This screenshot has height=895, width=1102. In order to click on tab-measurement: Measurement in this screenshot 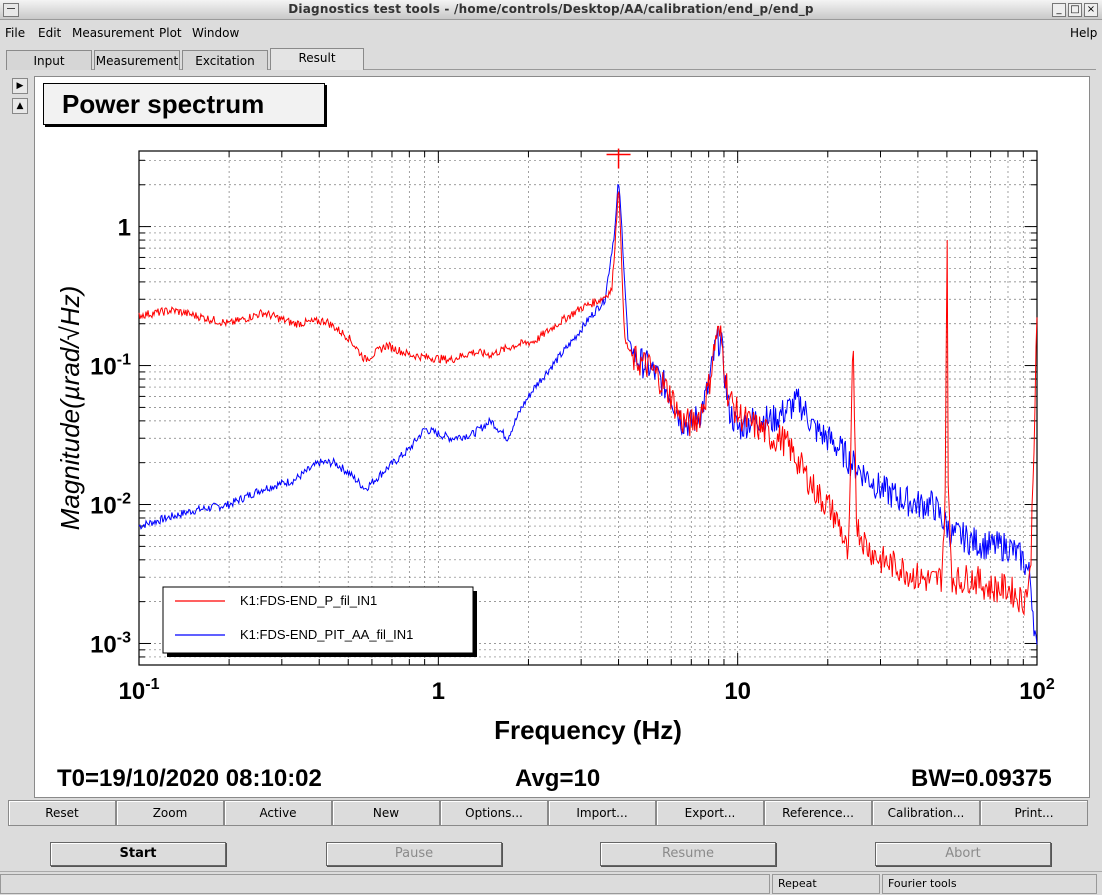, I will do `click(137, 60)`.